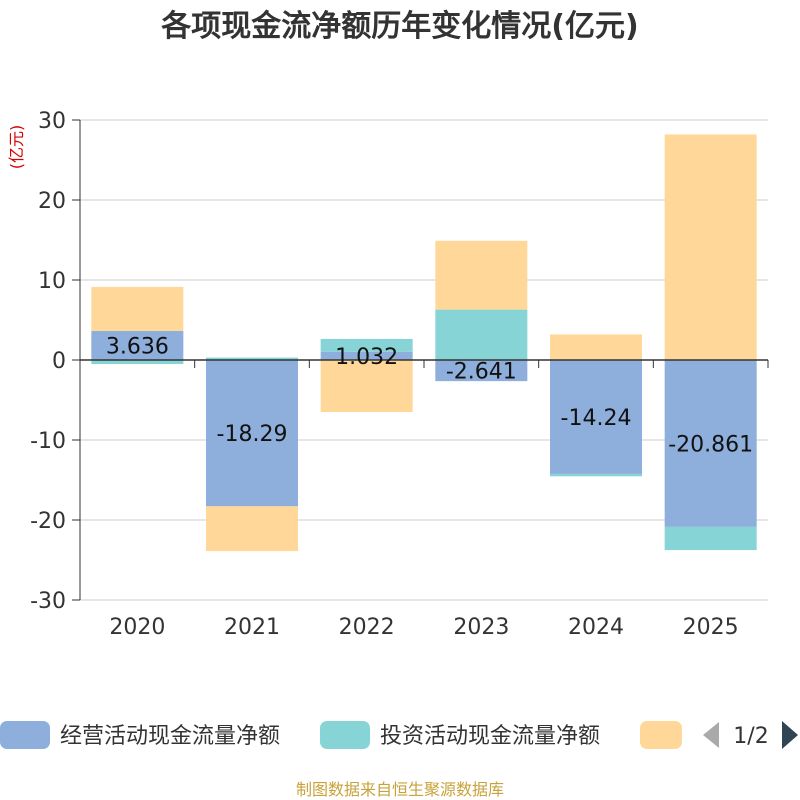 Image resolution: width=800 pixels, height=800 pixels. What do you see at coordinates (366, 345) in the screenshot?
I see `bar-series1-2022` at bounding box center [366, 345].